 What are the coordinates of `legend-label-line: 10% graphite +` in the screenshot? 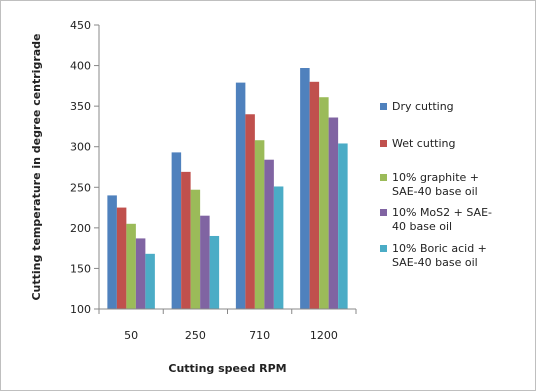 It's located at (435, 177).